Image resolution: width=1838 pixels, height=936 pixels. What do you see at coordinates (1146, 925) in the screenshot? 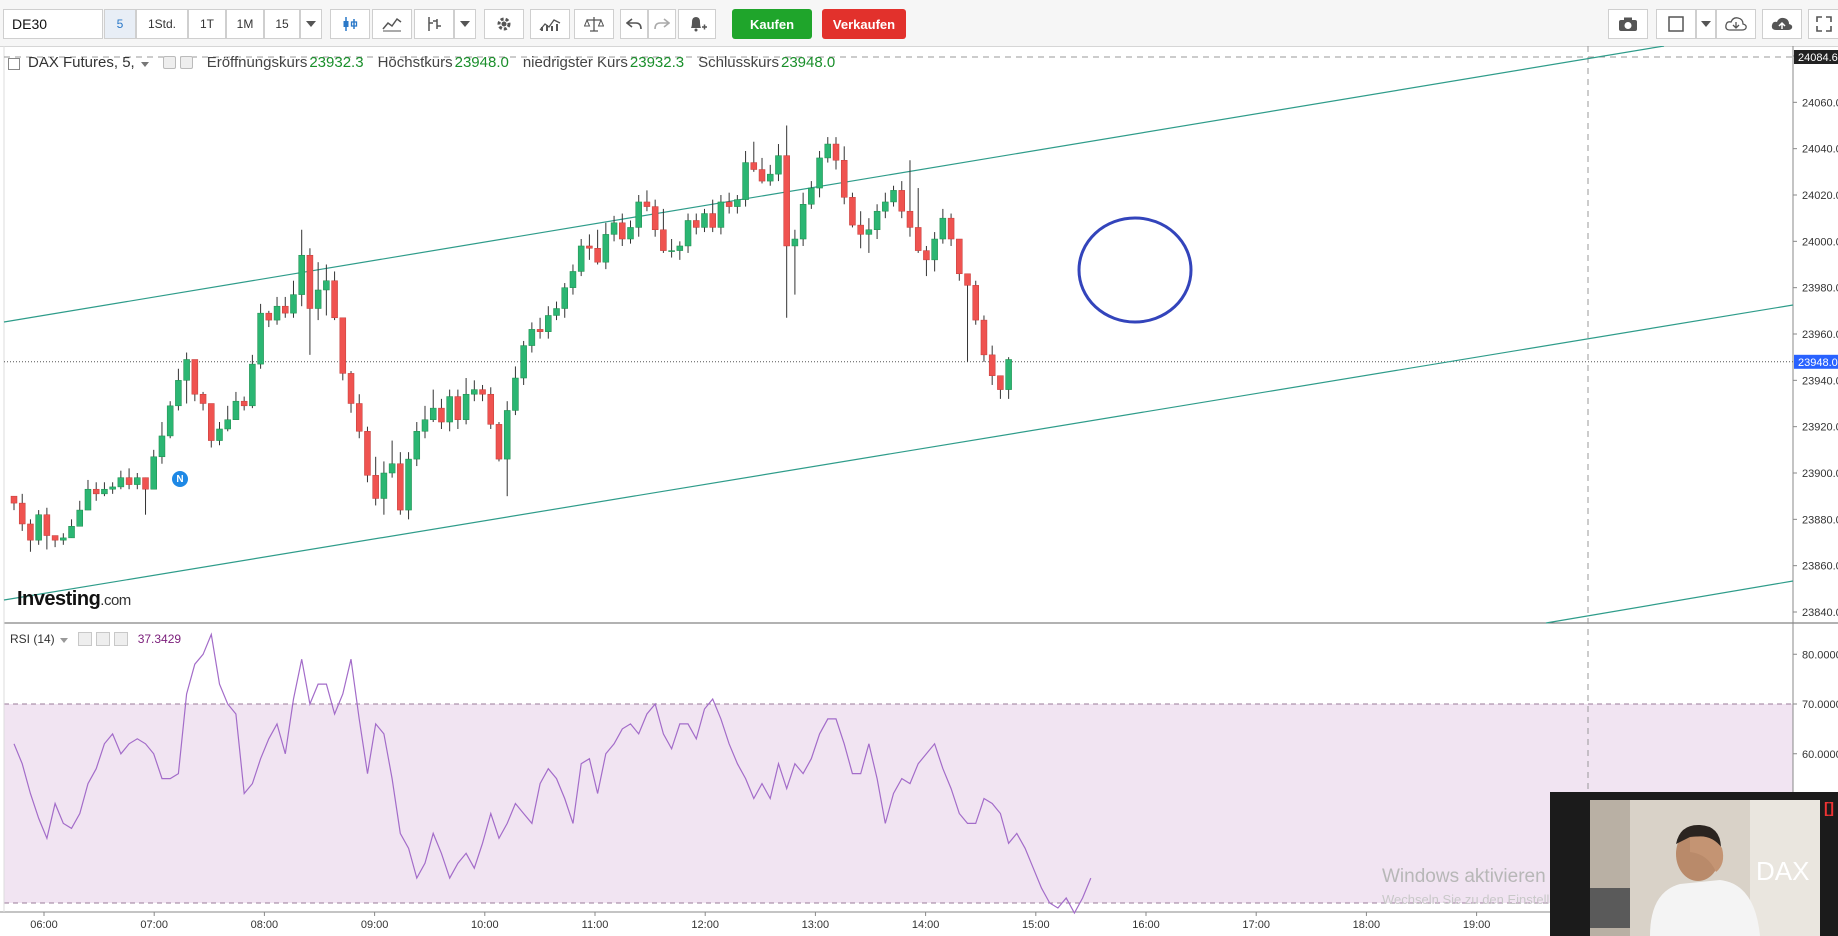
I see `time-tick-label: 16:00` at bounding box center [1146, 925].